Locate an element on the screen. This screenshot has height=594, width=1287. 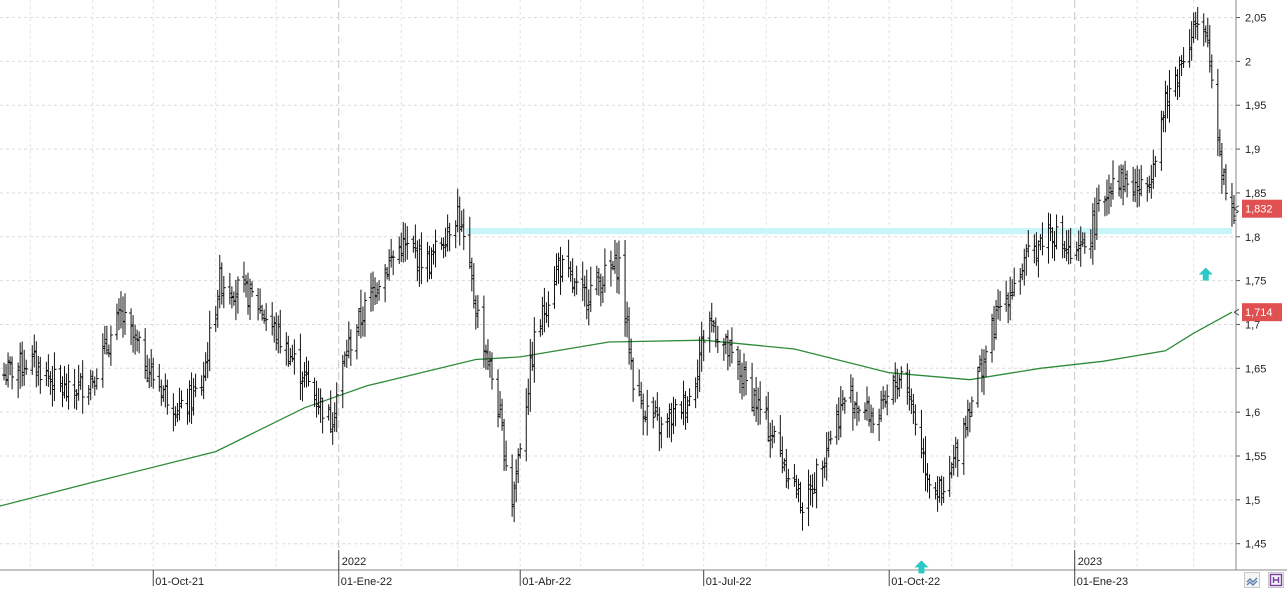
y-tick-label: 1,65 is located at coordinates (1255, 369).